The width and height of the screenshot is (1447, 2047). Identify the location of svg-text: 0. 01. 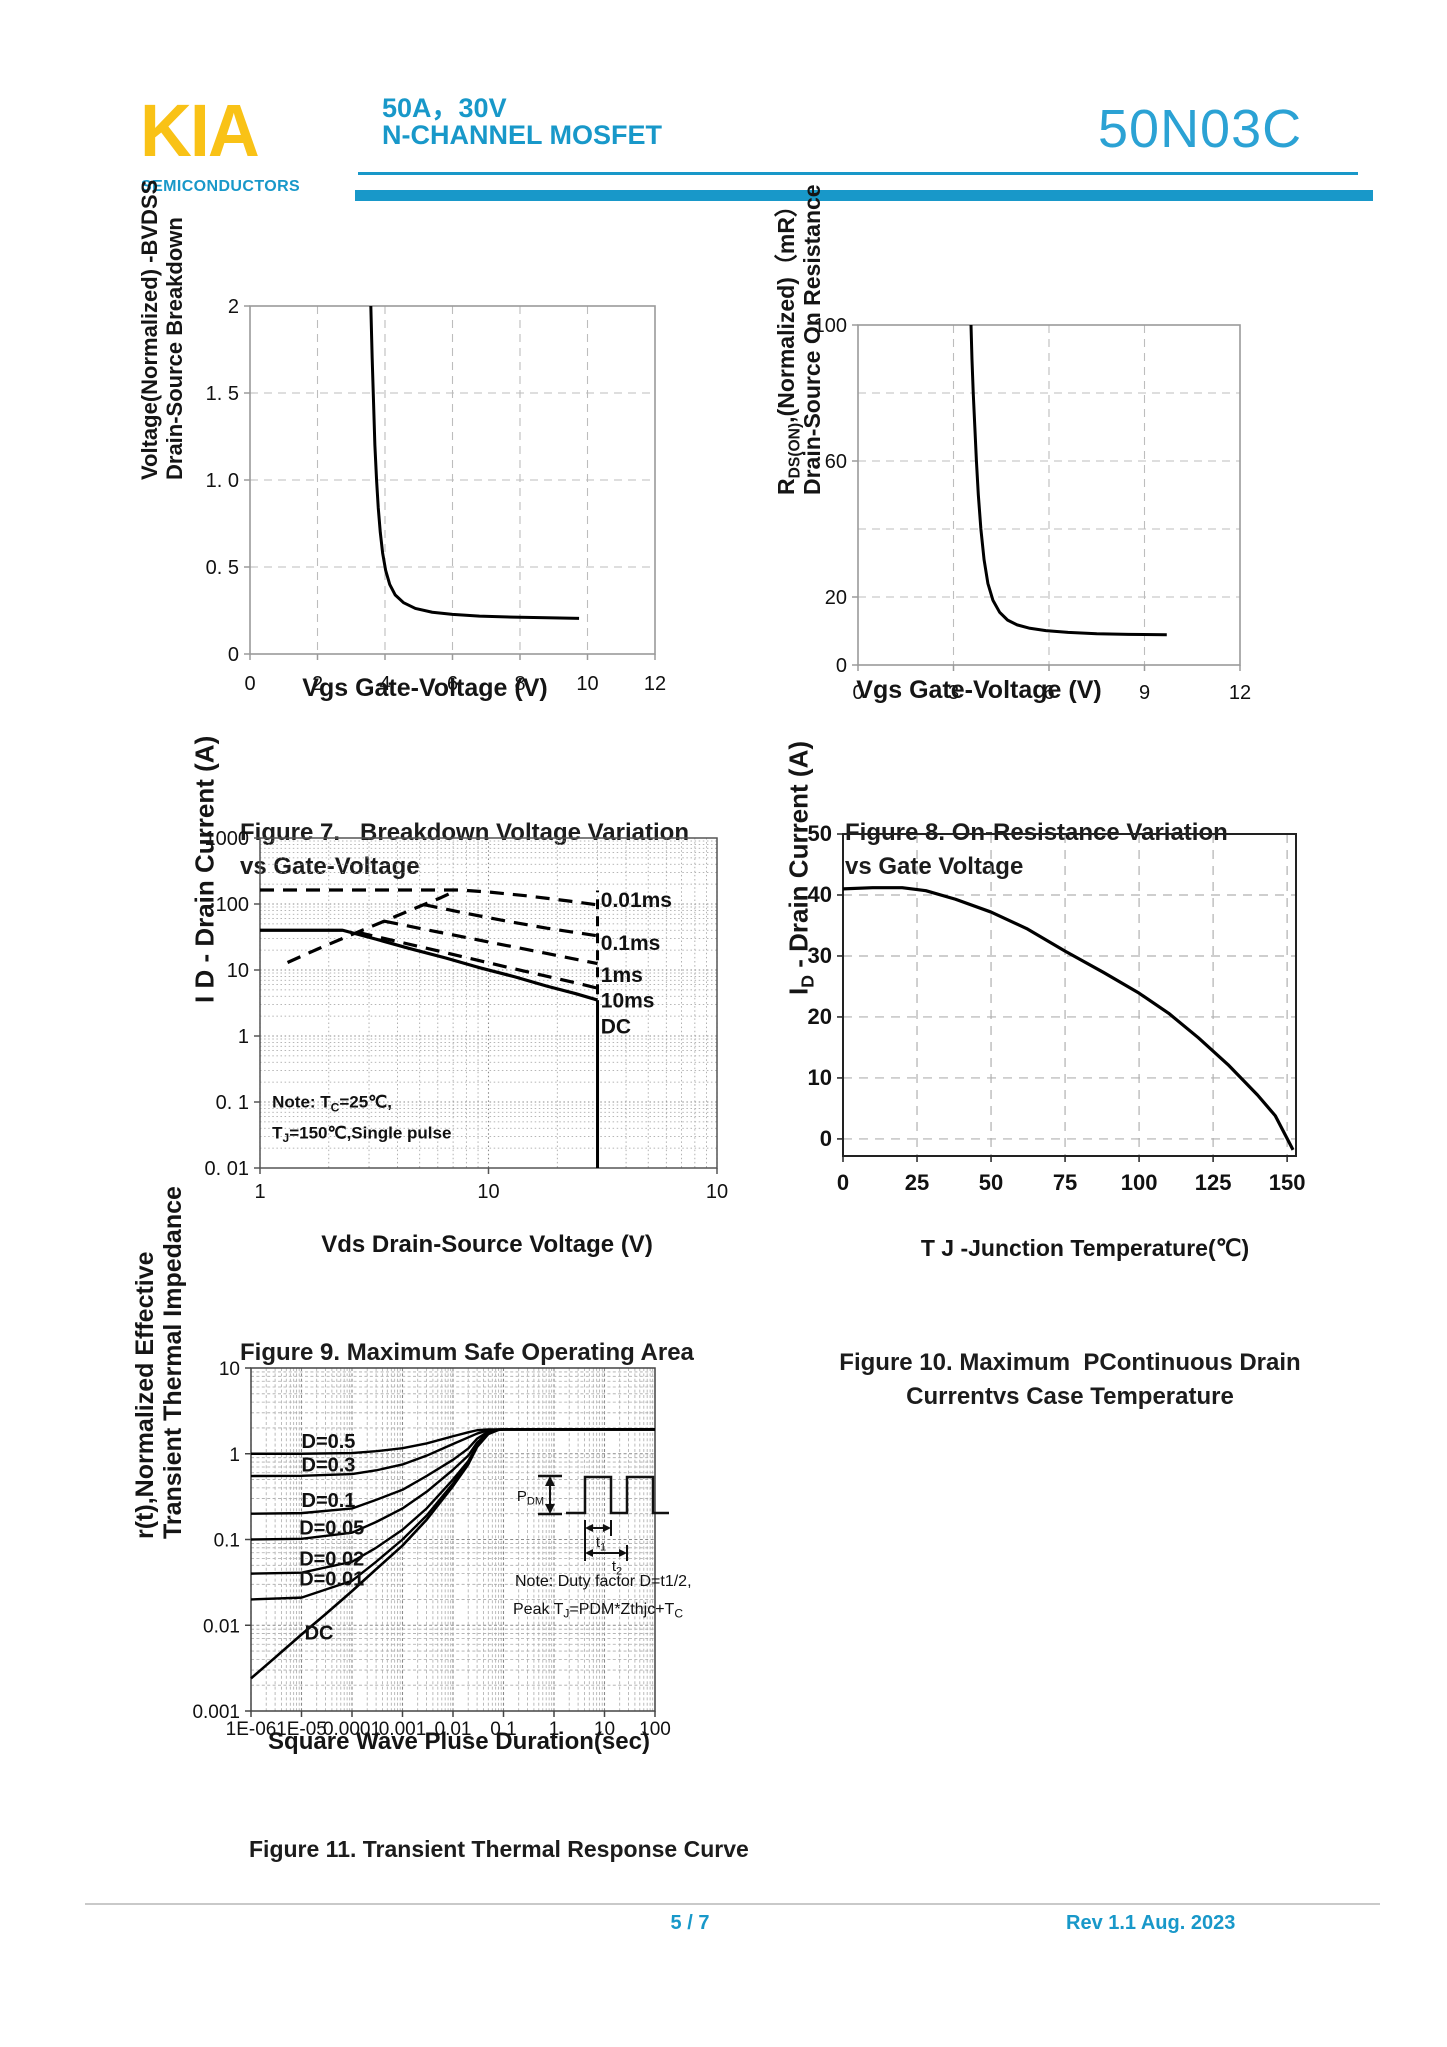
(227, 1169).